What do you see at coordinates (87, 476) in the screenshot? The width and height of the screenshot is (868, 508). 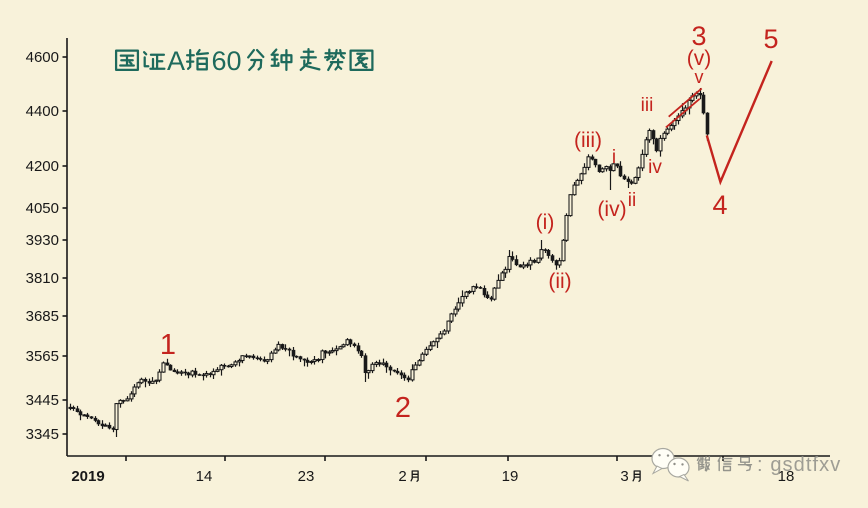 I see `svg-text: 2019` at bounding box center [87, 476].